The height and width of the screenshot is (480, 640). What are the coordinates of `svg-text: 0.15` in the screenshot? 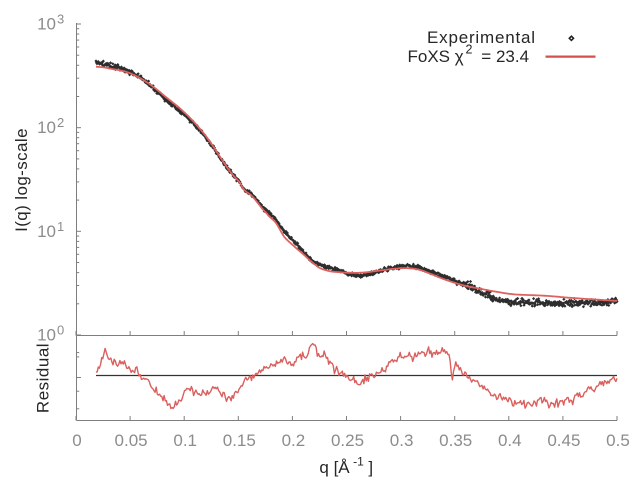 It's located at (239, 440).